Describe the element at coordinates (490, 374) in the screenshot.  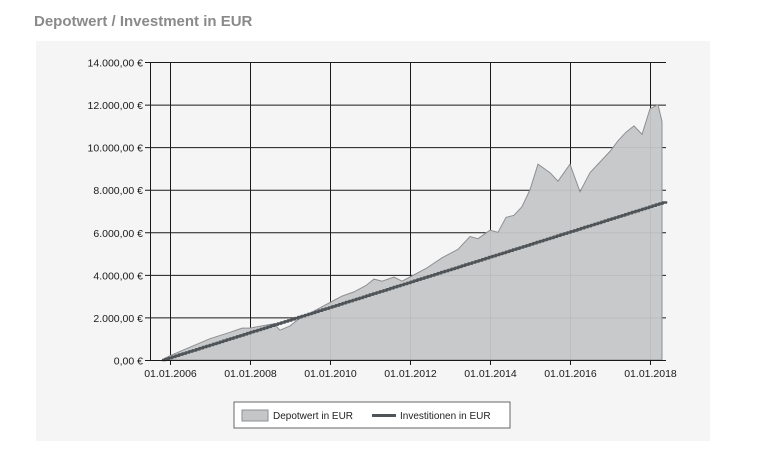
I see `x-tick-label: 01.01.2014` at that location.